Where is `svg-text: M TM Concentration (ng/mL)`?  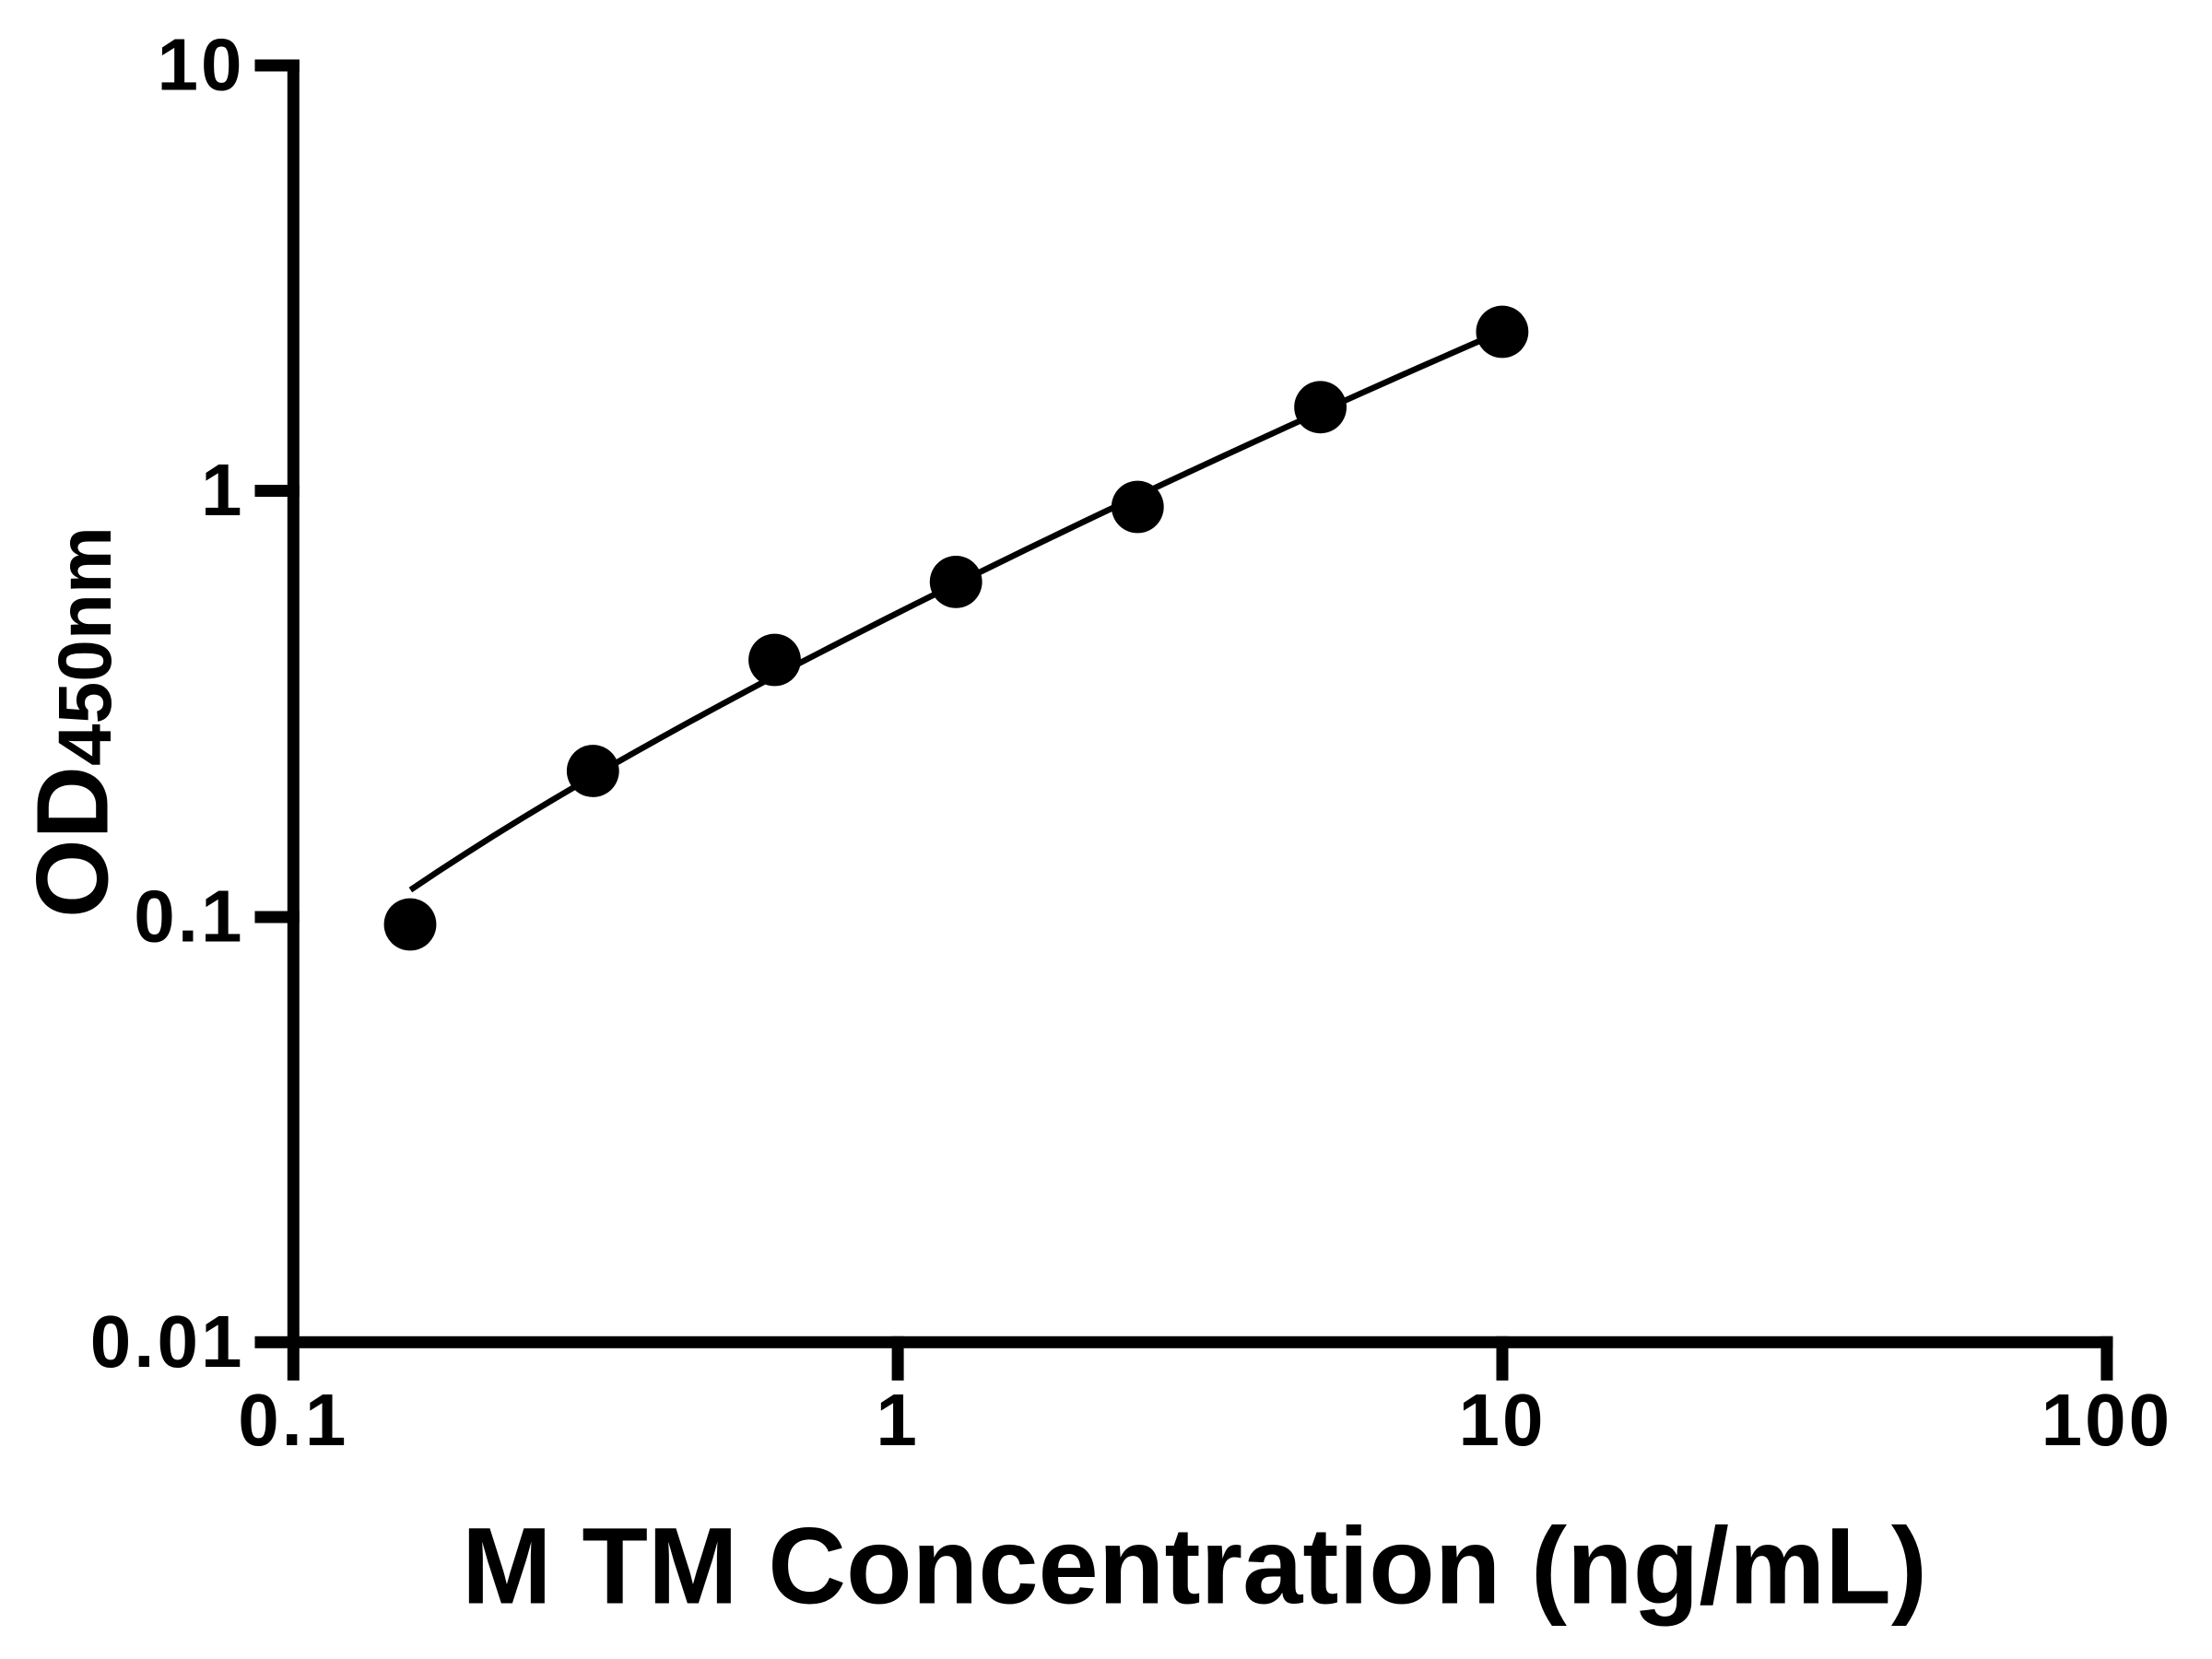
svg-text: M TM Concentration (ng/mL) is located at coordinates (1194, 1567).